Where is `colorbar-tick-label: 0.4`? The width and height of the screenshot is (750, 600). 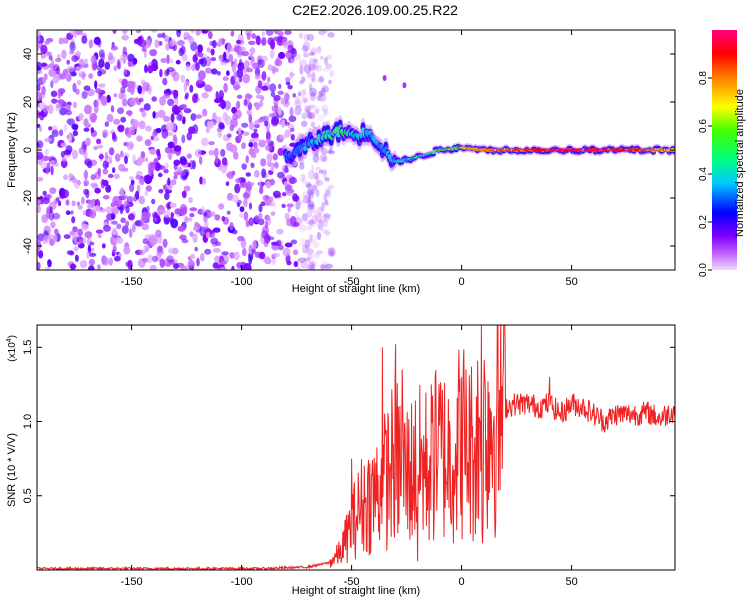
colorbar-tick-label: 0.4 is located at coordinates (703, 174).